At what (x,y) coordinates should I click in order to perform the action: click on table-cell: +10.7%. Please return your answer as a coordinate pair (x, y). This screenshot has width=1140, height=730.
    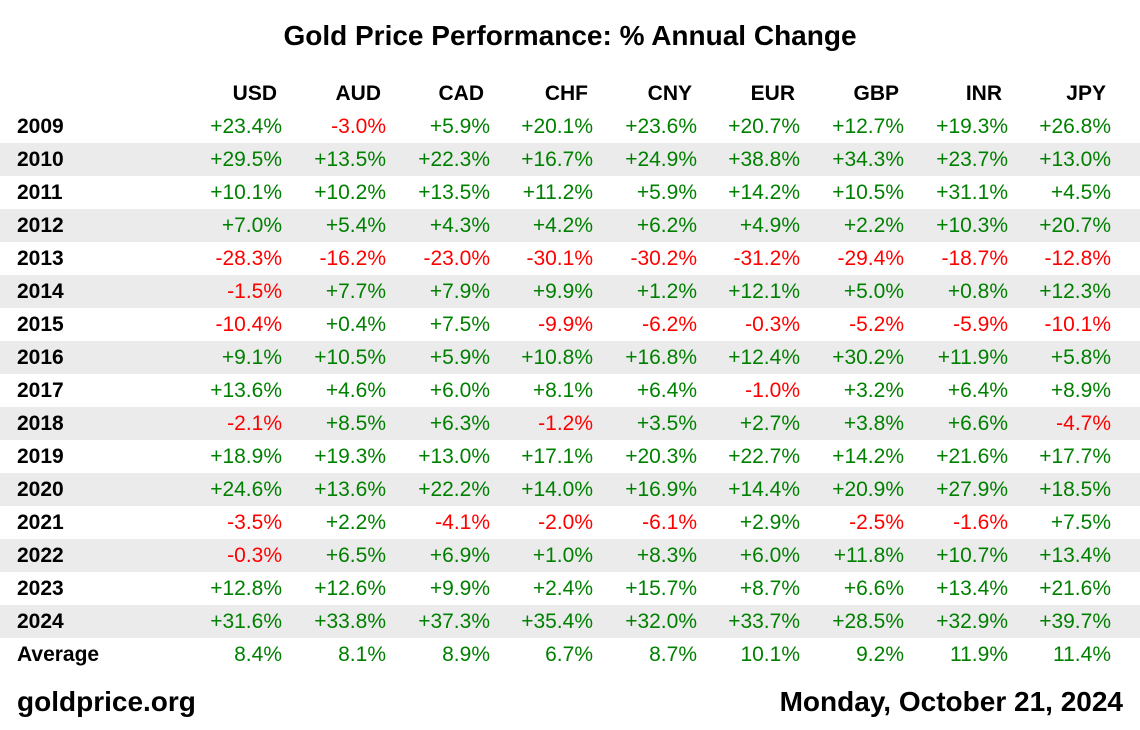
    Looking at the image, I should click on (972, 555).